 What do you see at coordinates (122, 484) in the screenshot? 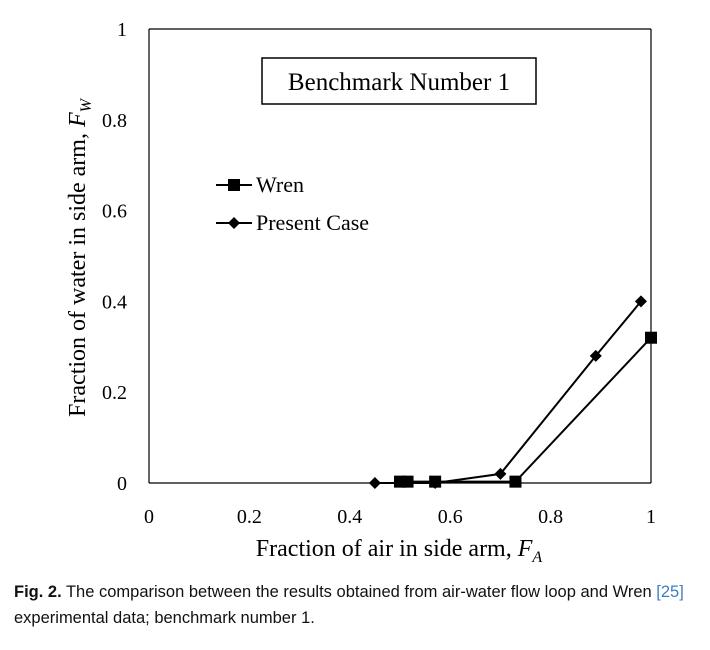
I see `y-tick-label: 0` at bounding box center [122, 484].